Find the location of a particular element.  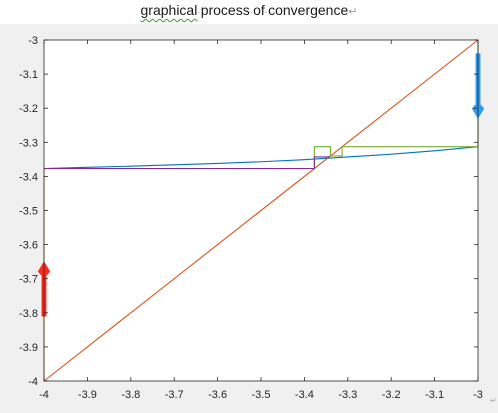

title-word-convergence: convergence is located at coordinates (308, 10).